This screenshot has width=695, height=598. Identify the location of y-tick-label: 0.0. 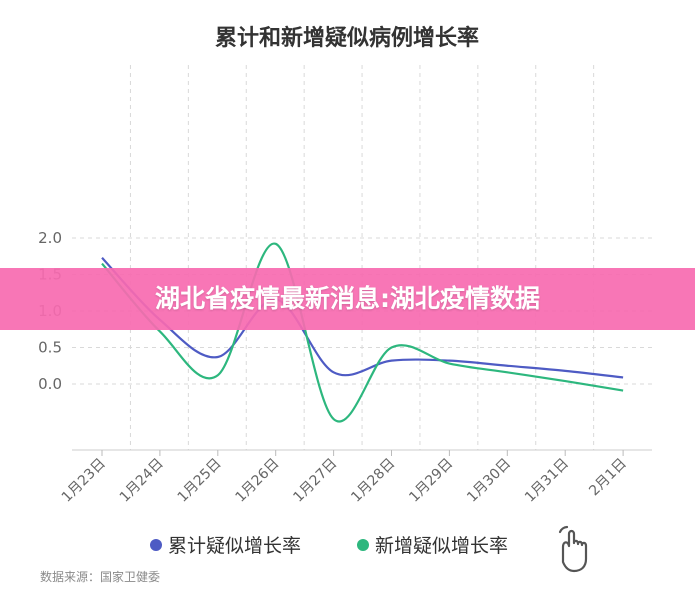
(50, 384).